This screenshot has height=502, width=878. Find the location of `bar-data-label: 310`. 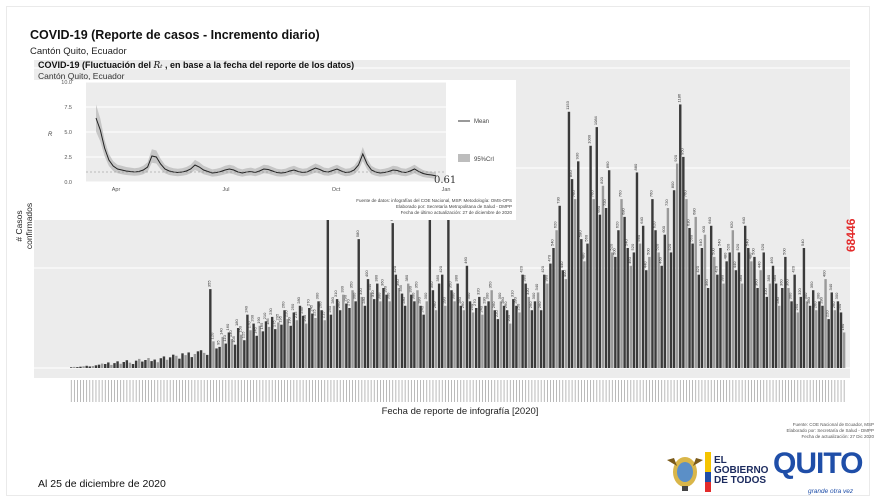

bar-data-label: 310 is located at coordinates (511, 293).